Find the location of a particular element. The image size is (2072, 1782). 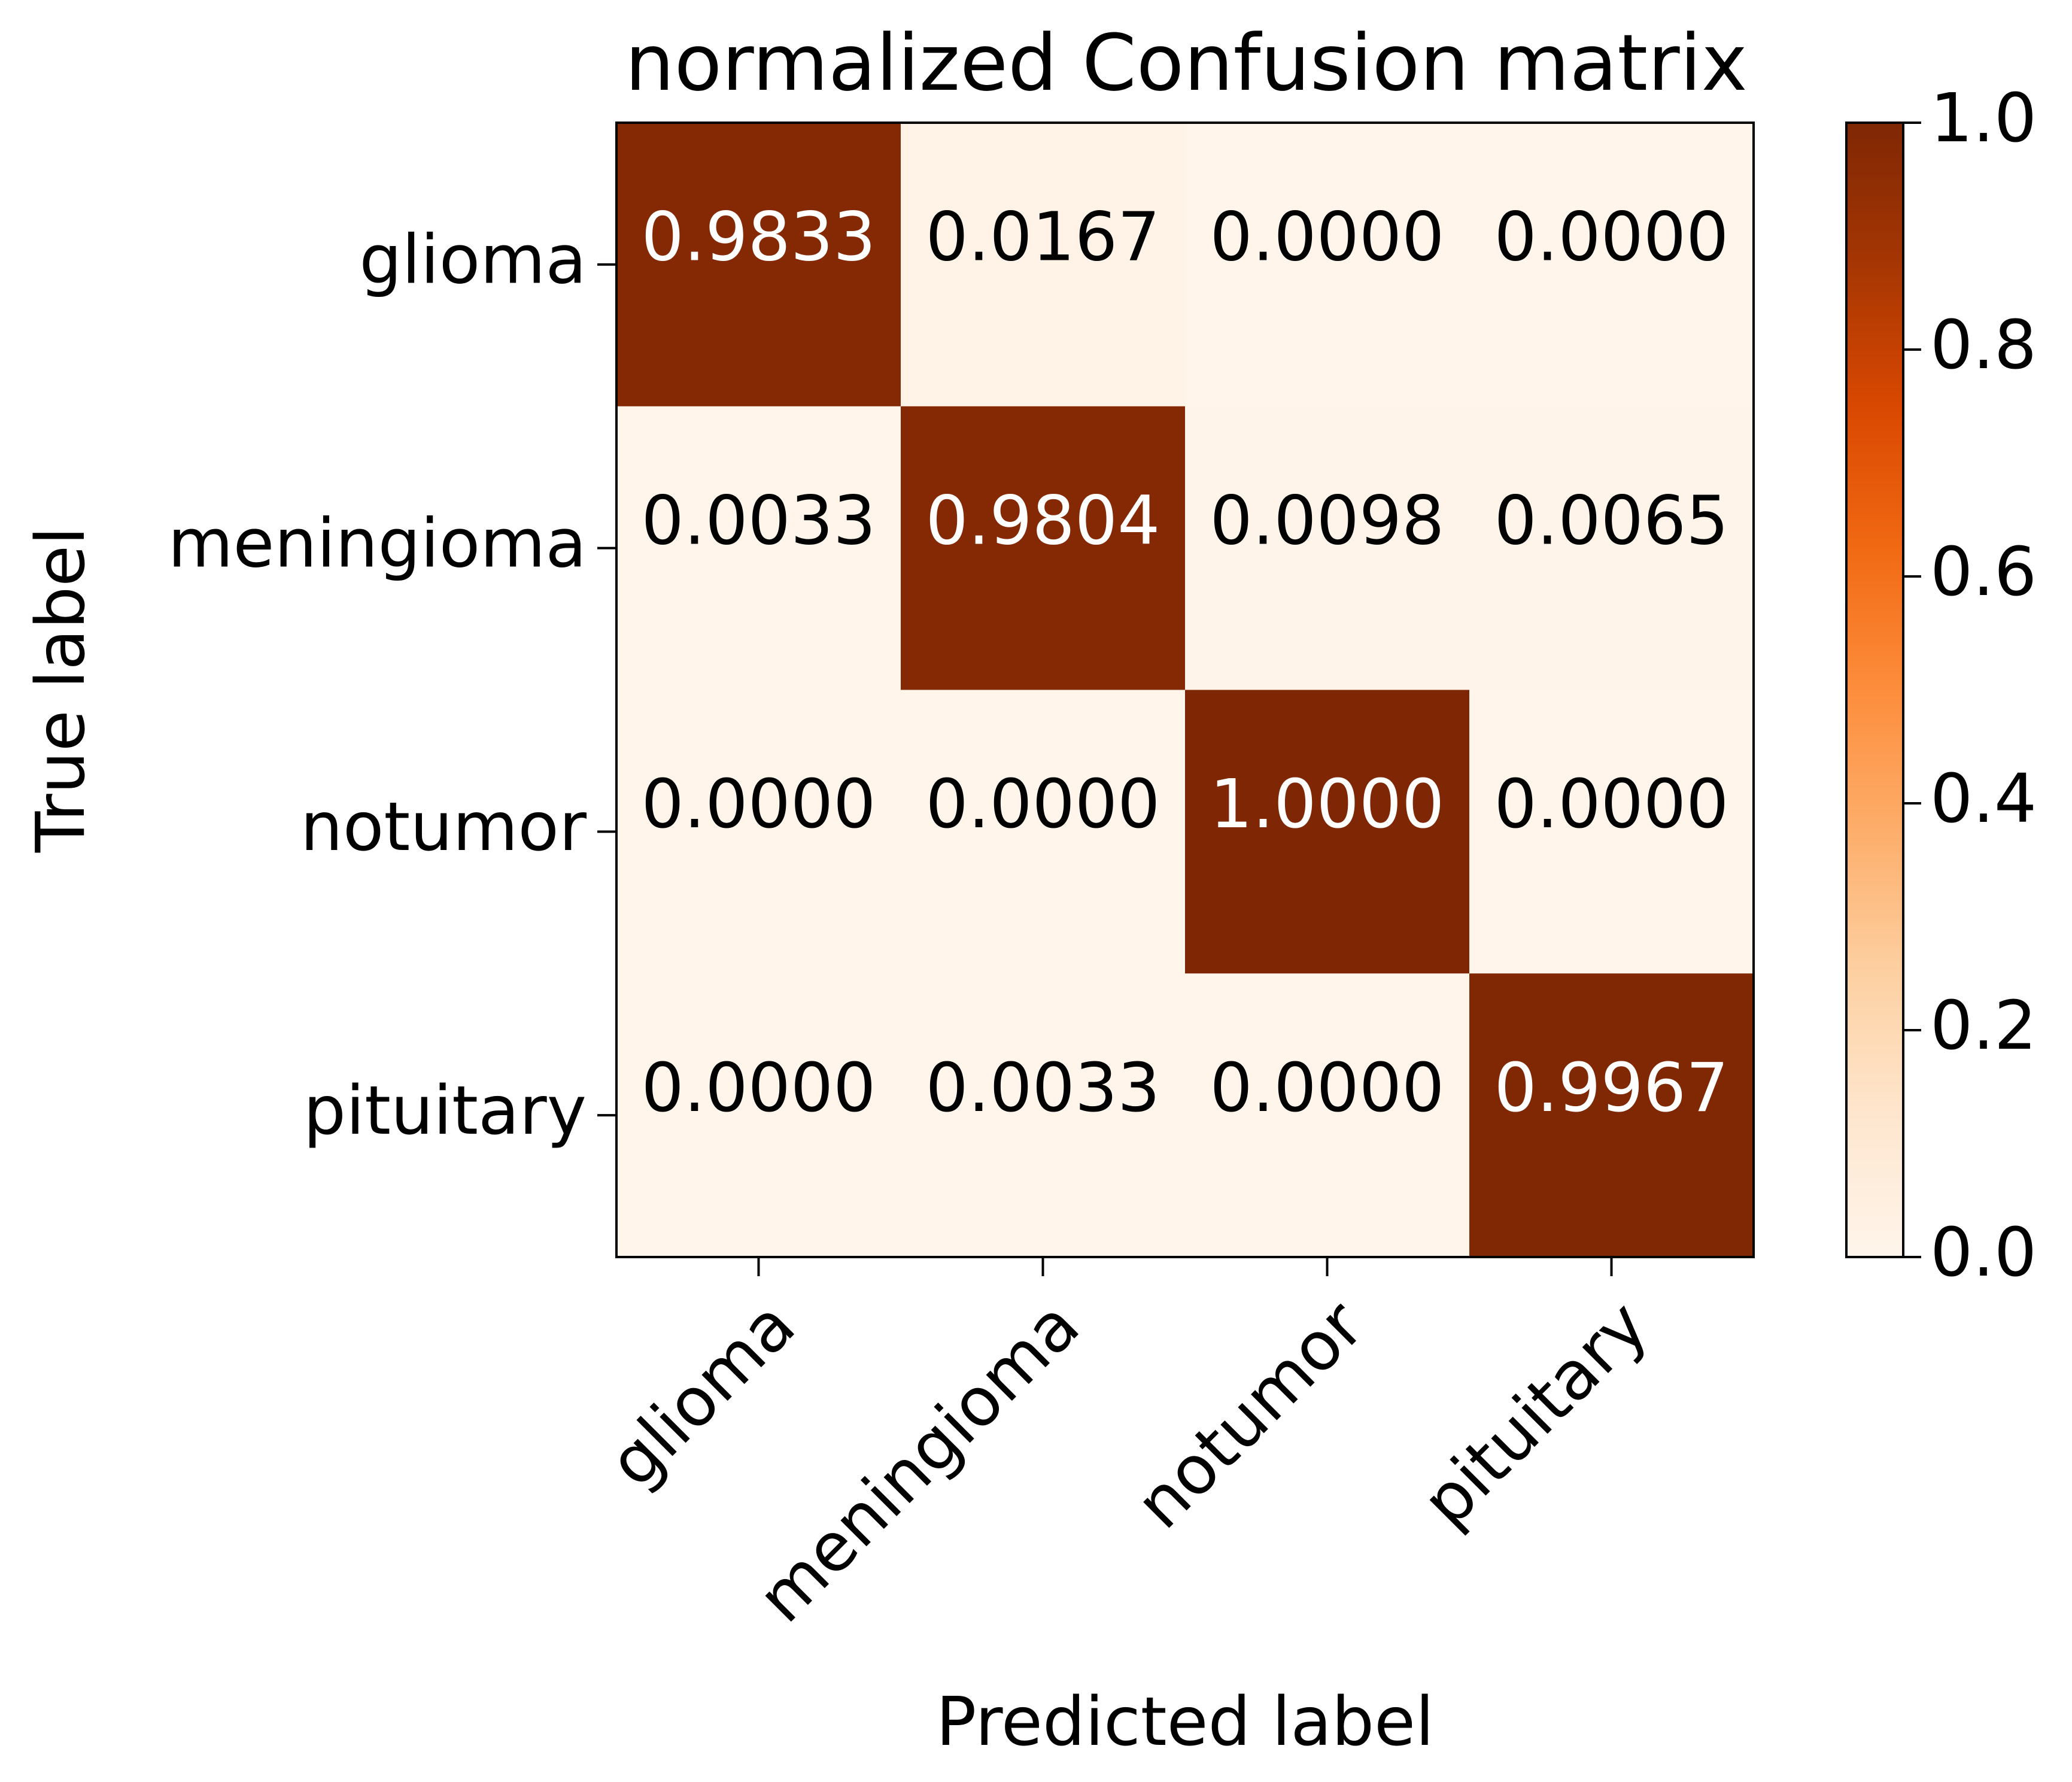

colorbar-ticks: 0.0 0.2 0.4 0.6 0.8 1.0 is located at coordinates (1970, 686).